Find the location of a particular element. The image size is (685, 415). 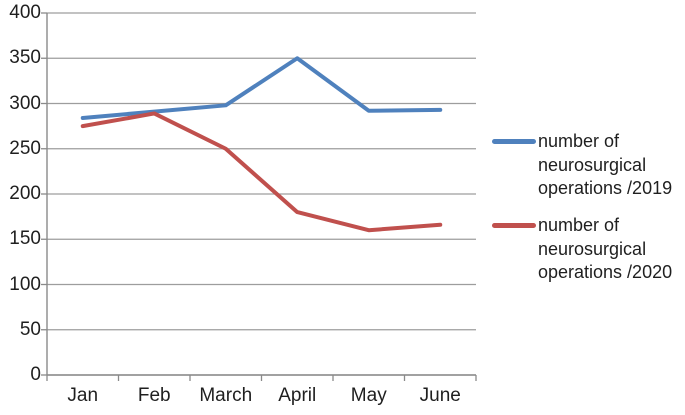

legend-item-2020: number of neurosurgical operations /2020 is located at coordinates (588, 249).